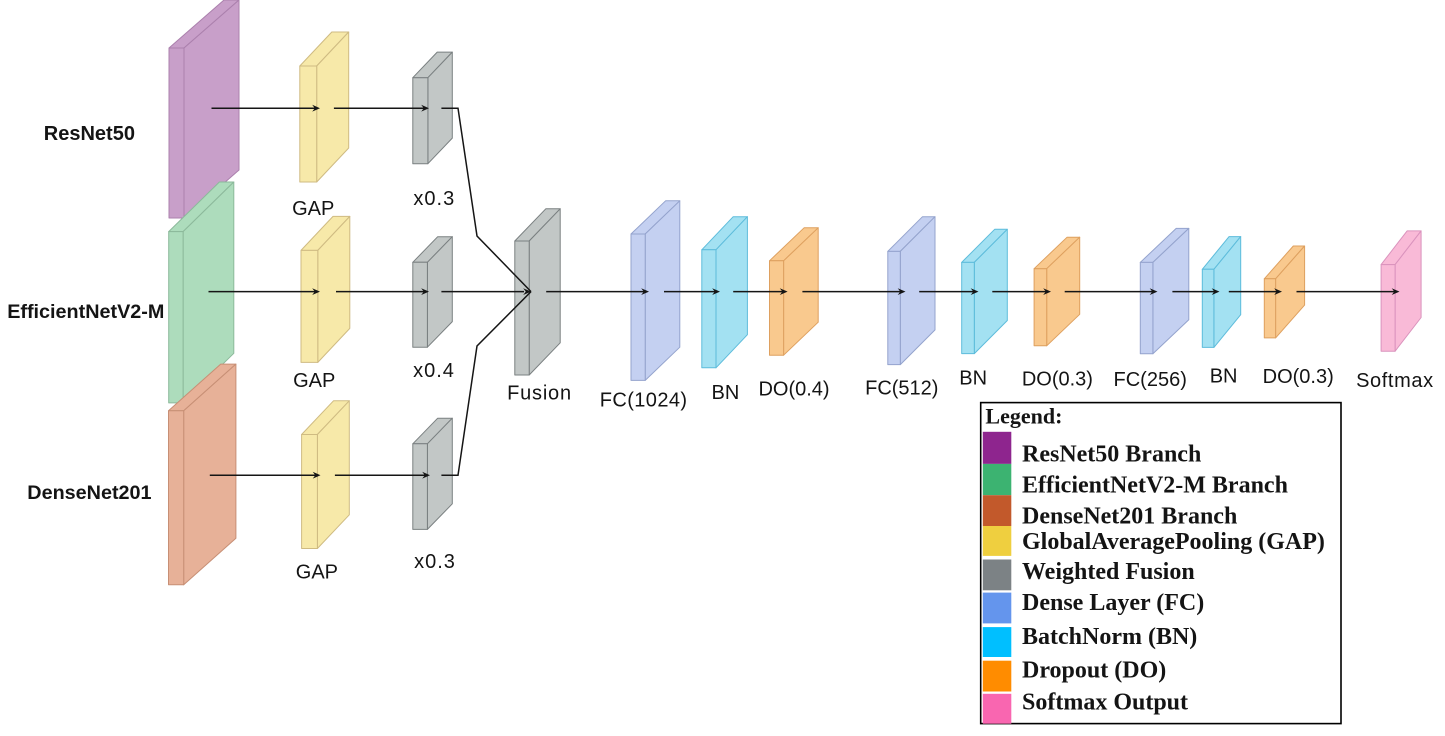 The image size is (1445, 736). I want to click on svg-text: DenseNet201, so click(89, 493).